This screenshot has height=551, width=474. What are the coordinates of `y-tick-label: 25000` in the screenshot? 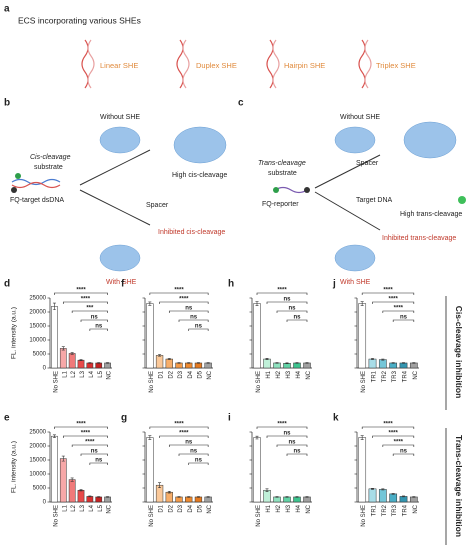 It's located at (37, 299).